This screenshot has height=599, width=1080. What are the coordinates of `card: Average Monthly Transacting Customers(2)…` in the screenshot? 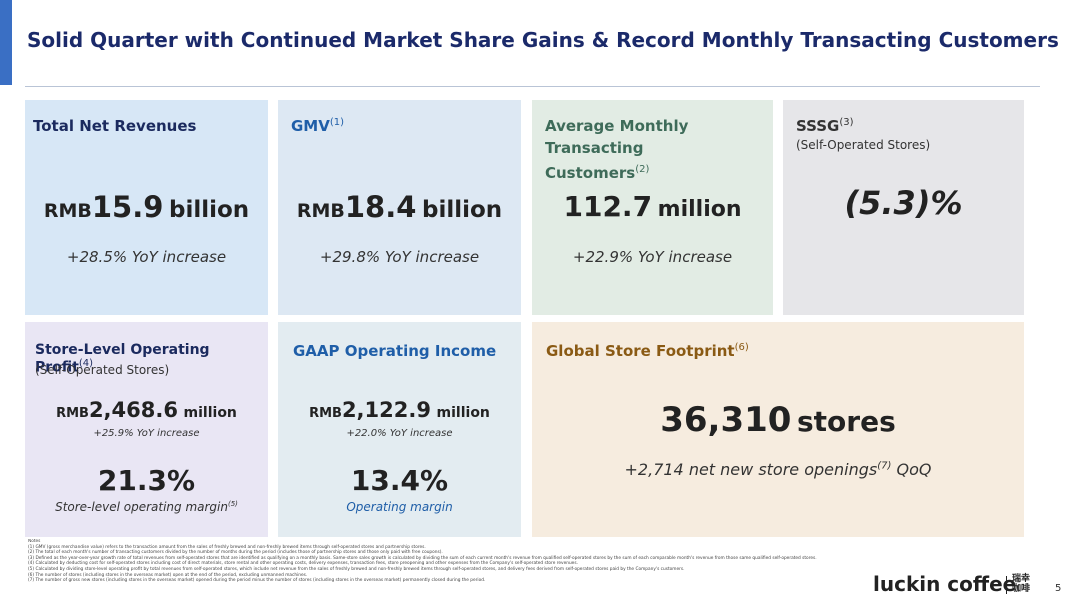 It's located at (652, 207).